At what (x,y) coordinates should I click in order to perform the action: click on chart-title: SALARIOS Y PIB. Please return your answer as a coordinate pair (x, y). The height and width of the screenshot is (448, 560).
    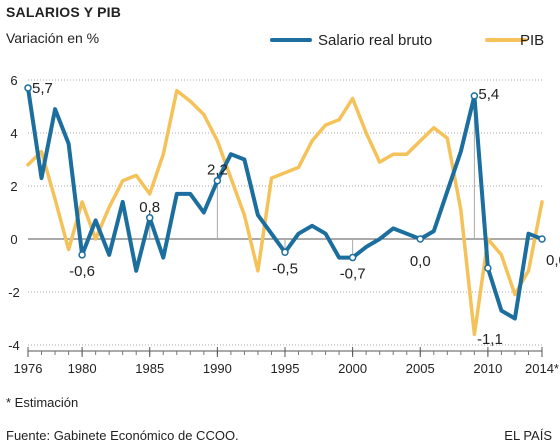
    Looking at the image, I should click on (64, 12).